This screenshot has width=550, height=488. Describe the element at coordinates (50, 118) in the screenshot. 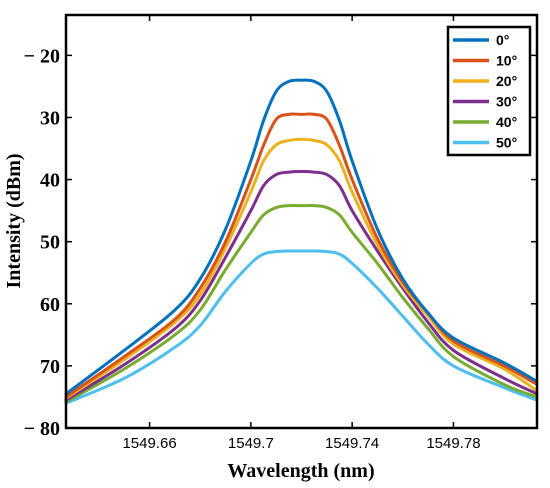

I see `y-tick-label: 30` at that location.